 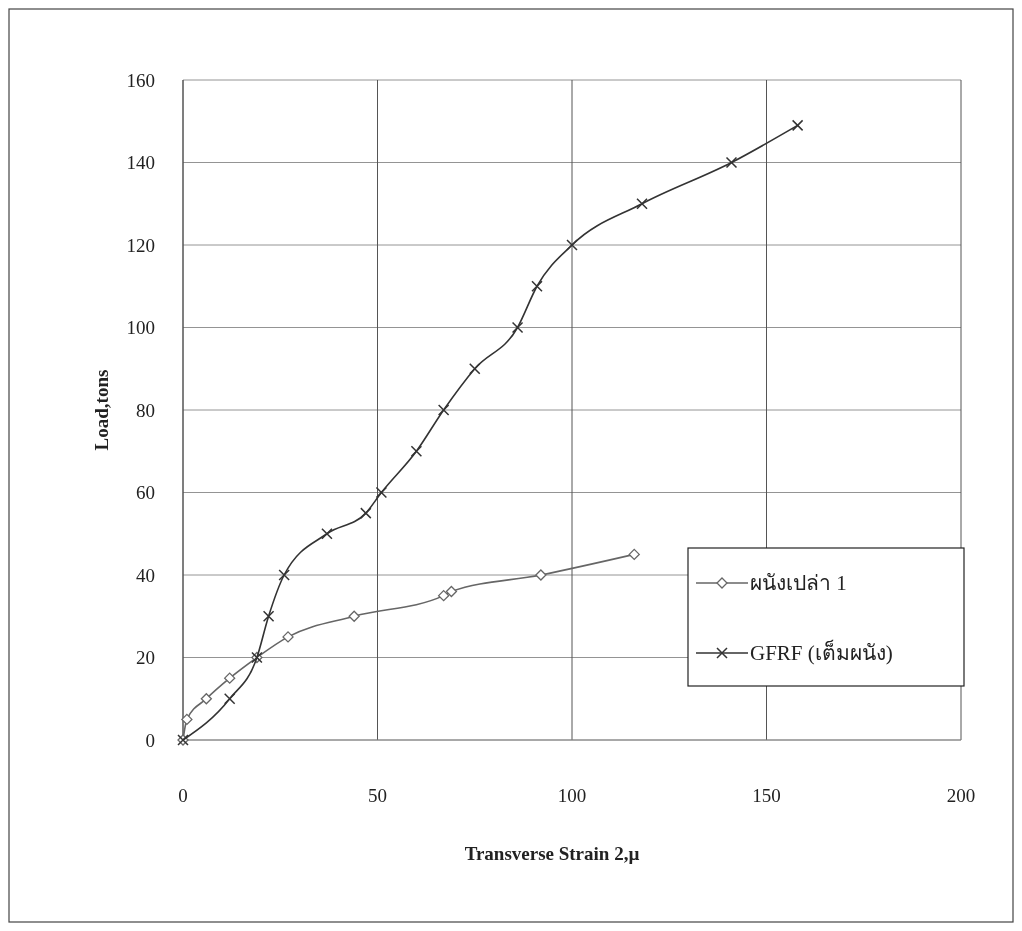 I want to click on y-axis-title: Load,tons, so click(x=101, y=410).